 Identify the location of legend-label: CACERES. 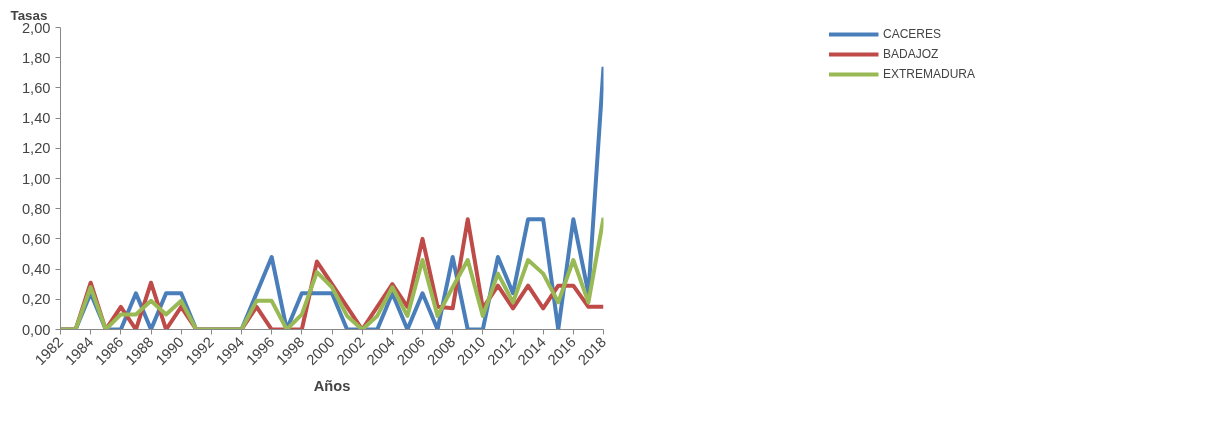
(912, 34).